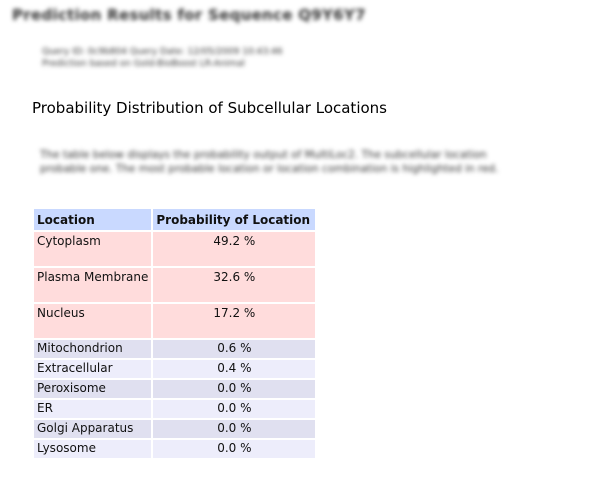 Image resolution: width=591 pixels, height=494 pixels. Describe the element at coordinates (93, 285) in the screenshot. I see `location-cell: Plasma Membrane` at that location.